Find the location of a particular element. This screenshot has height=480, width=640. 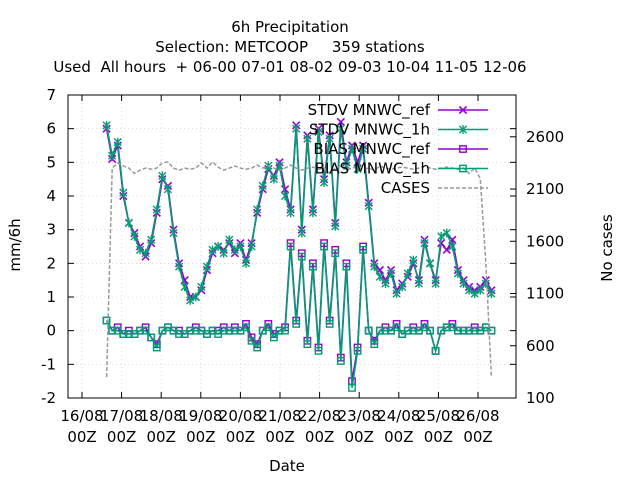

y2-tick-label: 2600 is located at coordinates (545, 137).